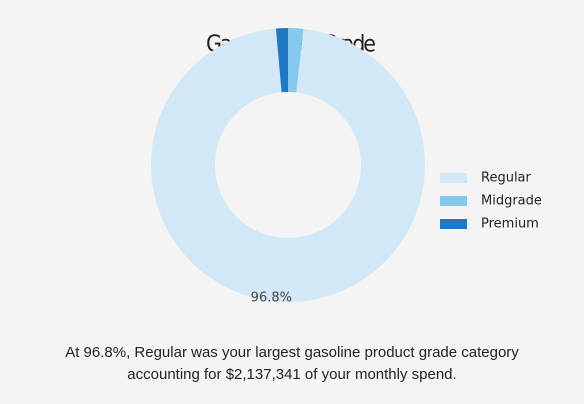 Image resolution: width=584 pixels, height=404 pixels. What do you see at coordinates (510, 224) in the screenshot?
I see `legend-label: Premium` at bounding box center [510, 224].